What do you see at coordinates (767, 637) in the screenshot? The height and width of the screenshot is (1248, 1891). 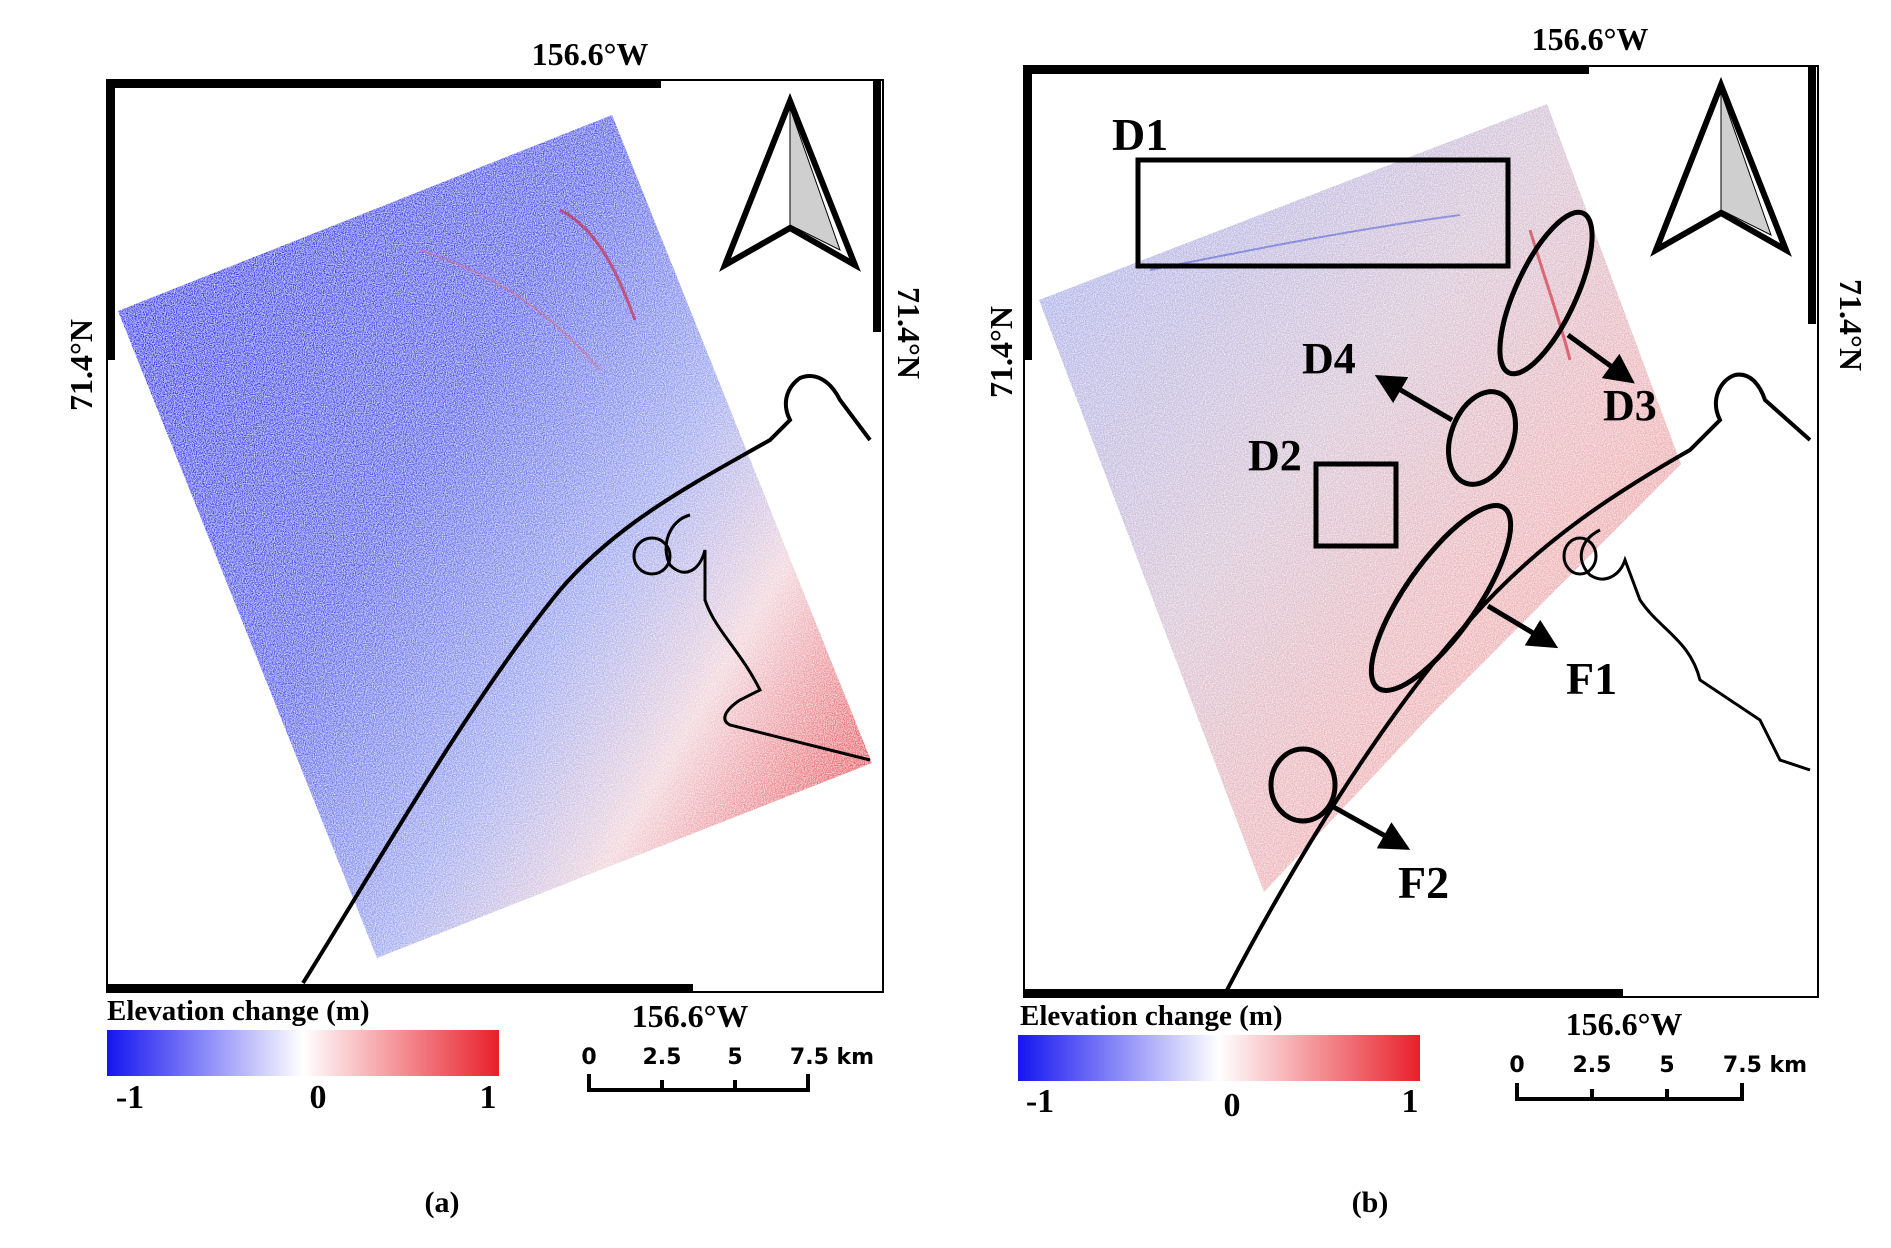 I see `lagoon-a` at bounding box center [767, 637].